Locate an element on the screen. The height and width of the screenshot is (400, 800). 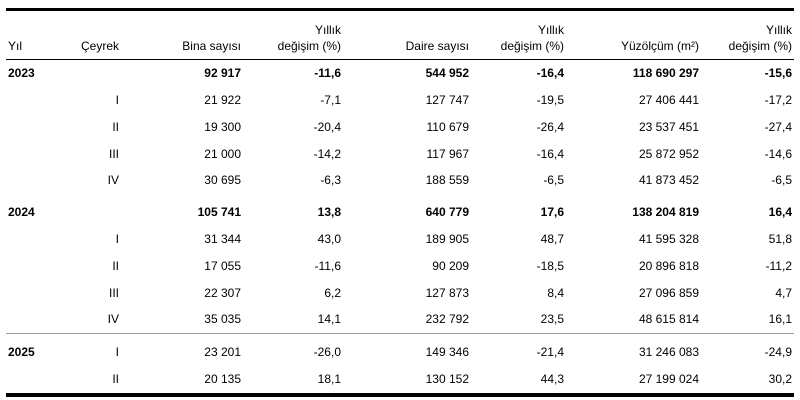
cell-daire_yillik_degisim: -19,5 is located at coordinates (550, 99).